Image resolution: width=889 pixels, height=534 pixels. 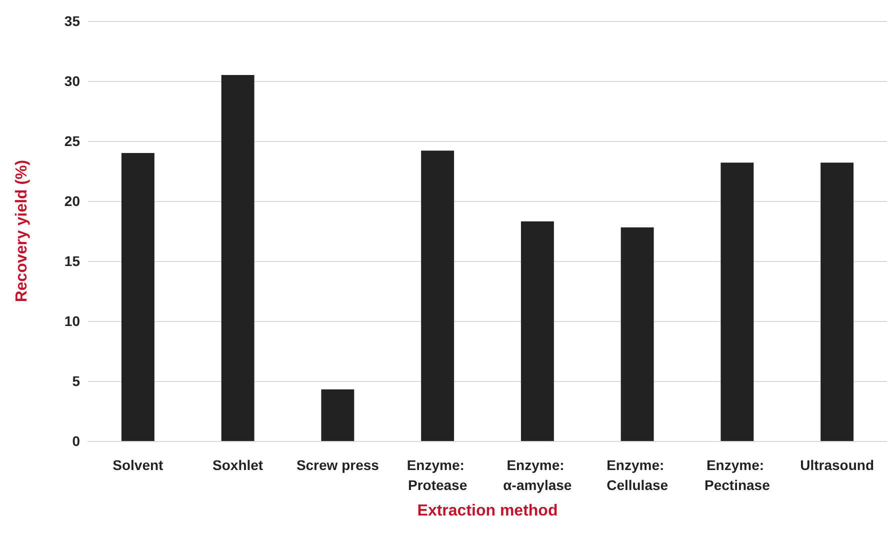 What do you see at coordinates (72, 21) in the screenshot?
I see `y-tick-label: 35` at bounding box center [72, 21].